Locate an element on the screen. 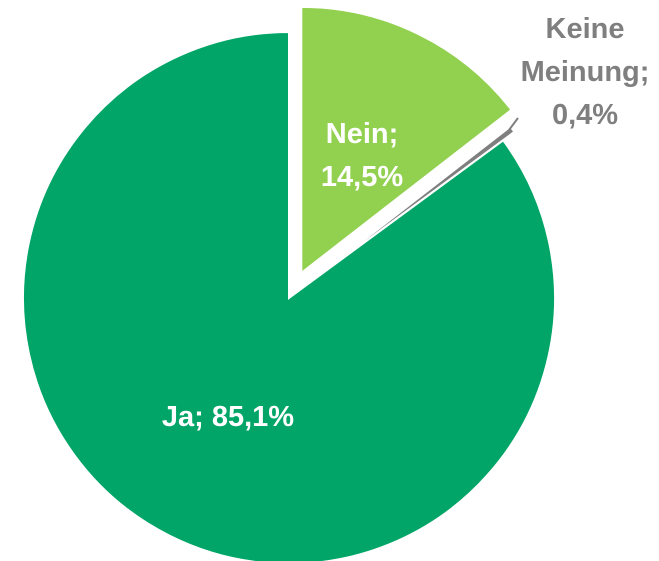 Image resolution: width=659 pixels, height=561 pixels. leader-line is located at coordinates (512, 126).